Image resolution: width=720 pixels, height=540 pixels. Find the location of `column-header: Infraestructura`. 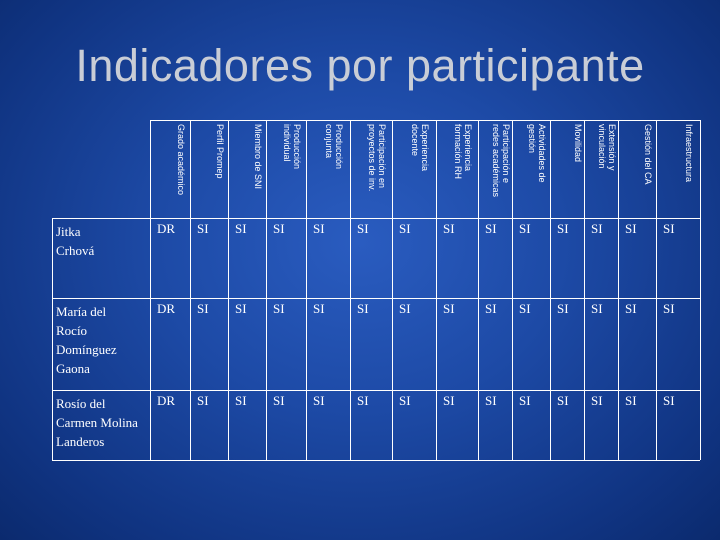

column-header: Infraestructura is located at coordinates (689, 153).